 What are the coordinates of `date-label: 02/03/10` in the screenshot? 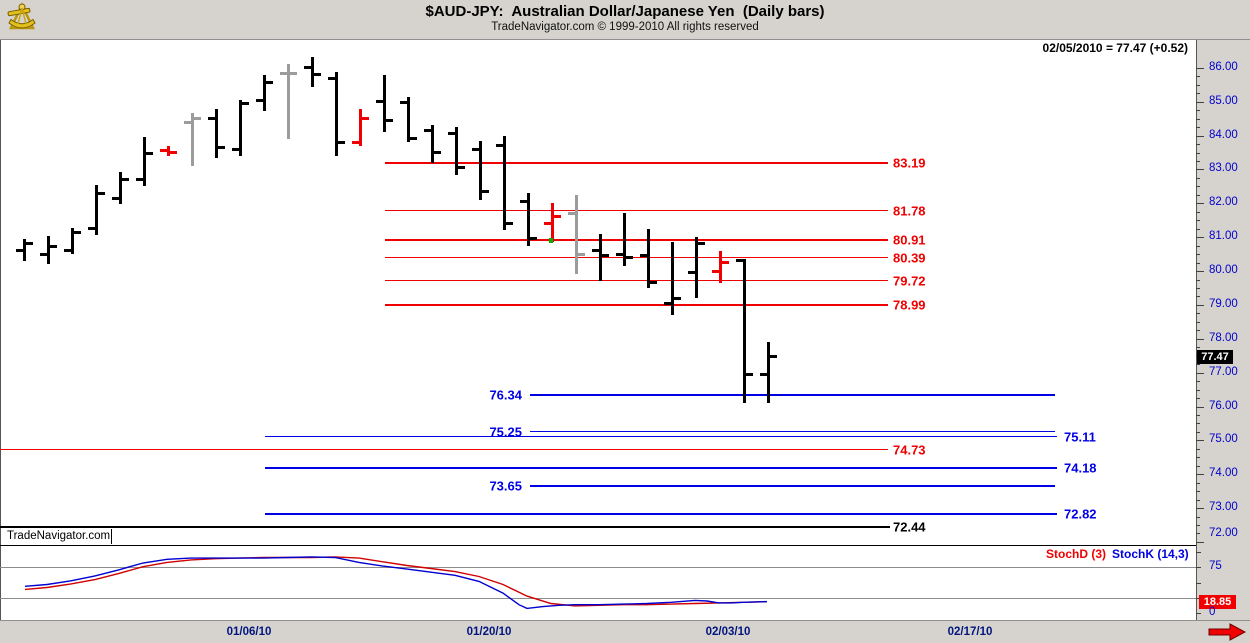 It's located at (728, 632).